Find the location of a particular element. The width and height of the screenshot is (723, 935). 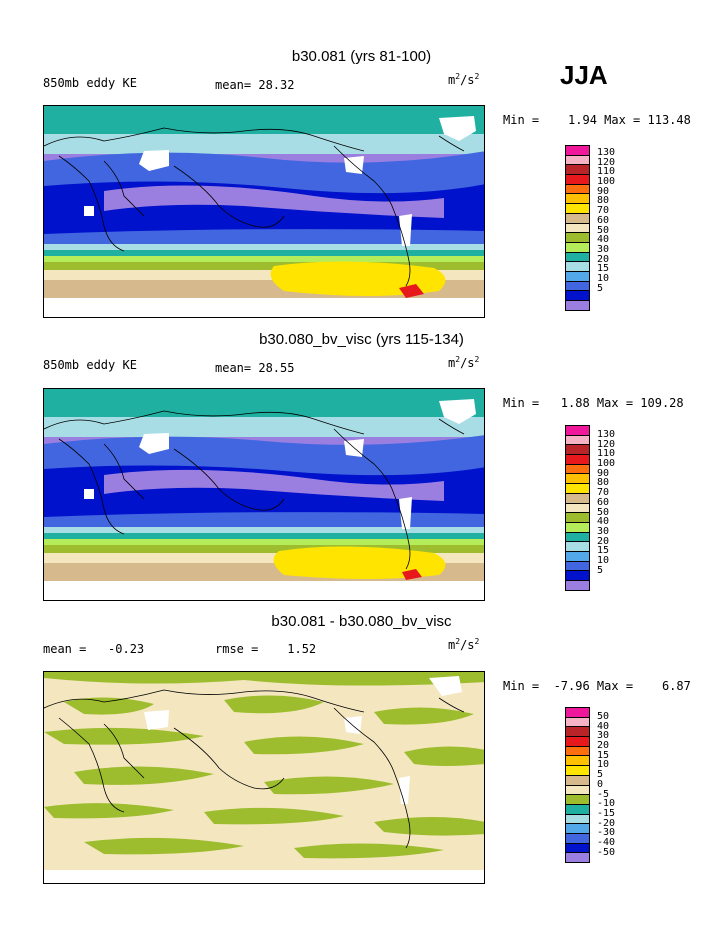

panel-3-rmse-label: rmse = 1.52 is located at coordinates (266, 649).